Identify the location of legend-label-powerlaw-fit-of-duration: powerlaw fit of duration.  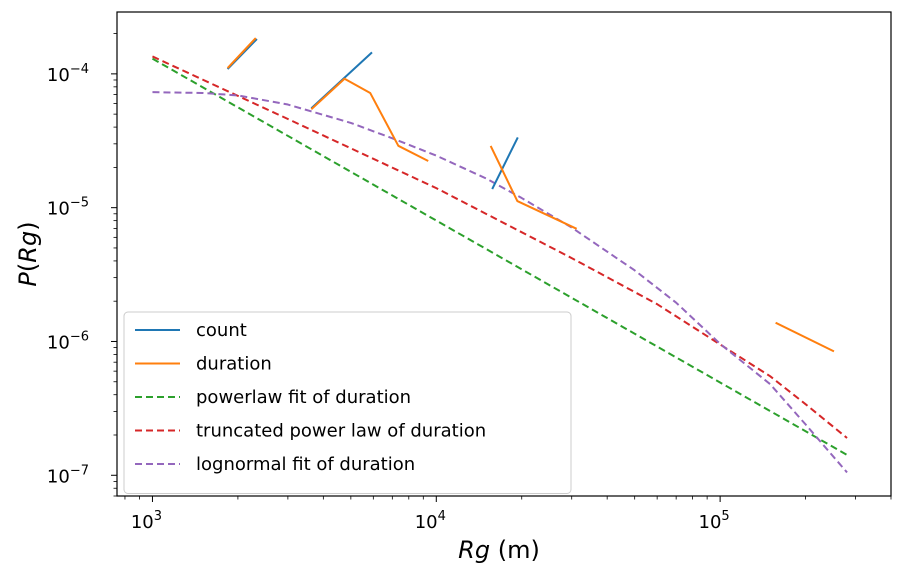
(303, 397).